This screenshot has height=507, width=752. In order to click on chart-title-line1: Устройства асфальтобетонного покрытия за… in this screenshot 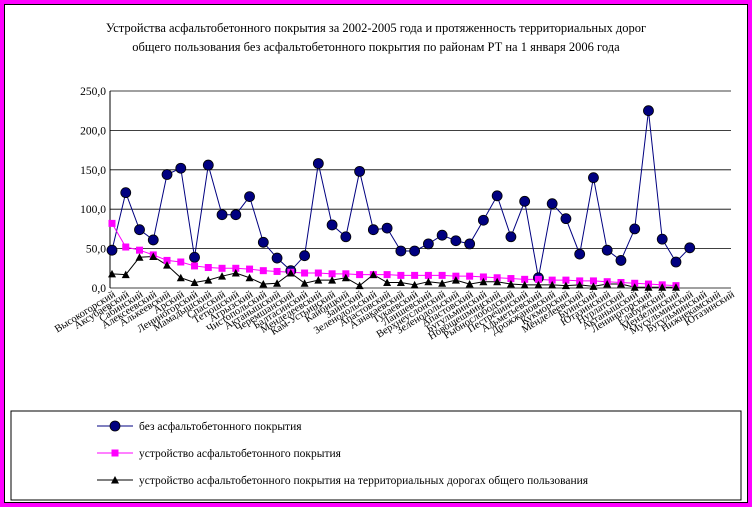, I will do `click(376, 28)`.